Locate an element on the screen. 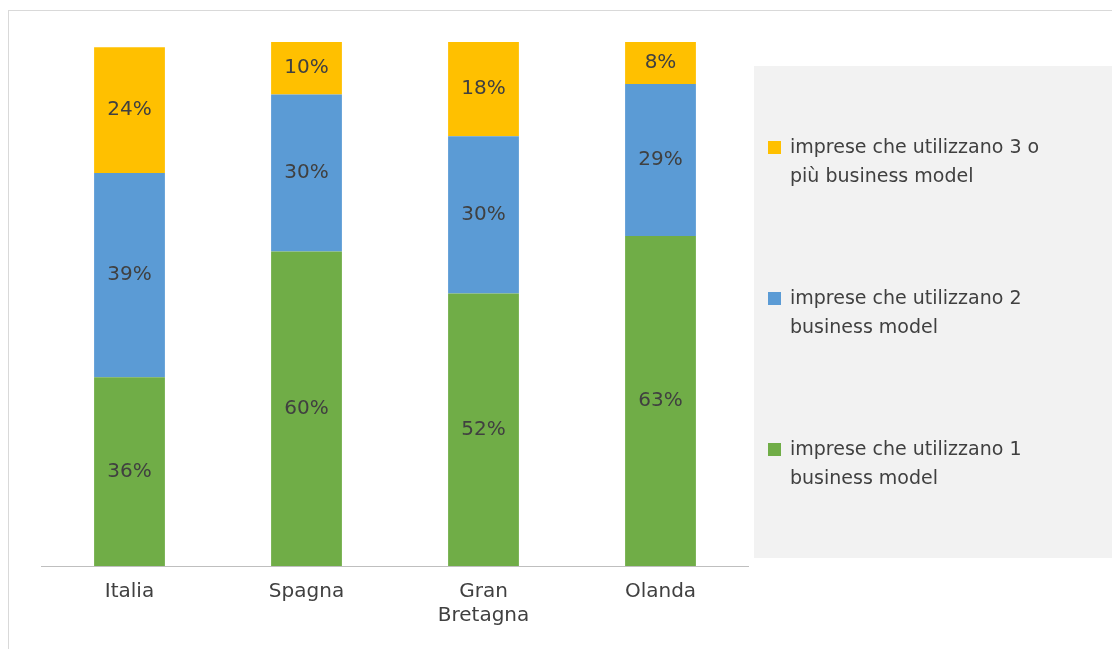 The width and height of the screenshot is (1112, 649). data-label: 29% is located at coordinates (660, 158).